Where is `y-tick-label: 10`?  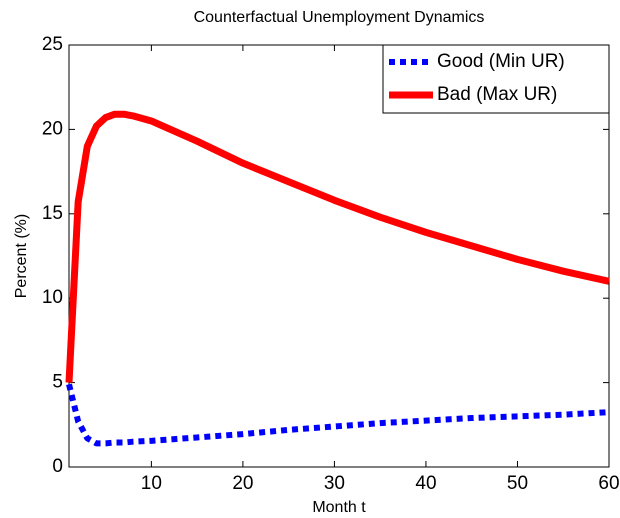 y-tick-label: 10 is located at coordinates (52, 297).